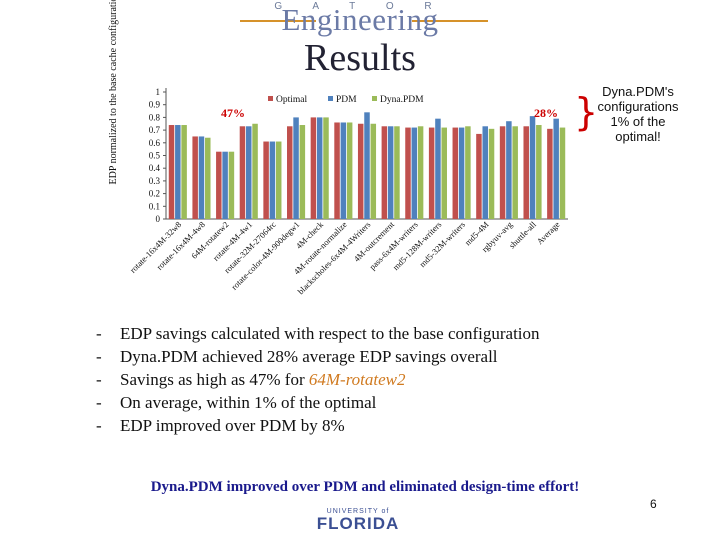 Image resolution: width=720 pixels, height=540 pixels. I want to click on header-rule-right, so click(450, 21).